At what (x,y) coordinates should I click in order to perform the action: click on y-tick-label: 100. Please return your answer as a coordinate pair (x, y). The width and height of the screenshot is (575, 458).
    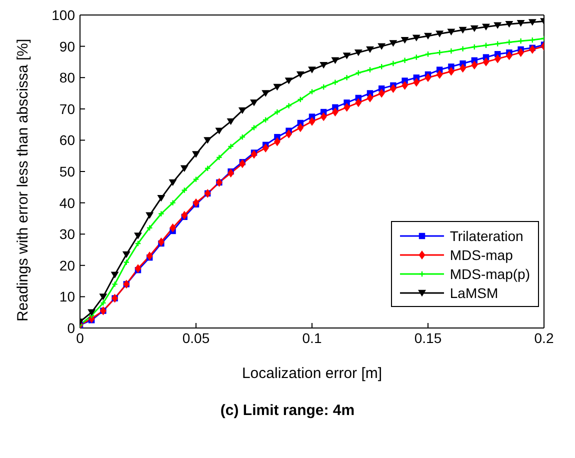
    Looking at the image, I should click on (64, 14).